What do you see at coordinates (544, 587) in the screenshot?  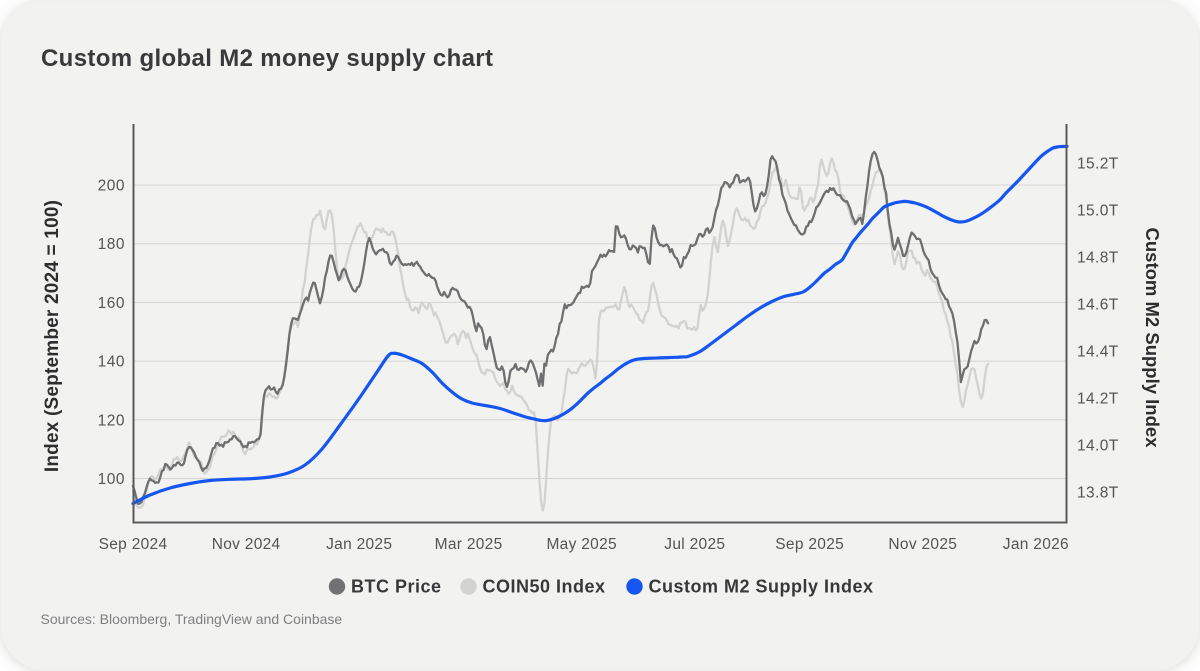 I see `svg-text: COIN50 Index` at bounding box center [544, 587].